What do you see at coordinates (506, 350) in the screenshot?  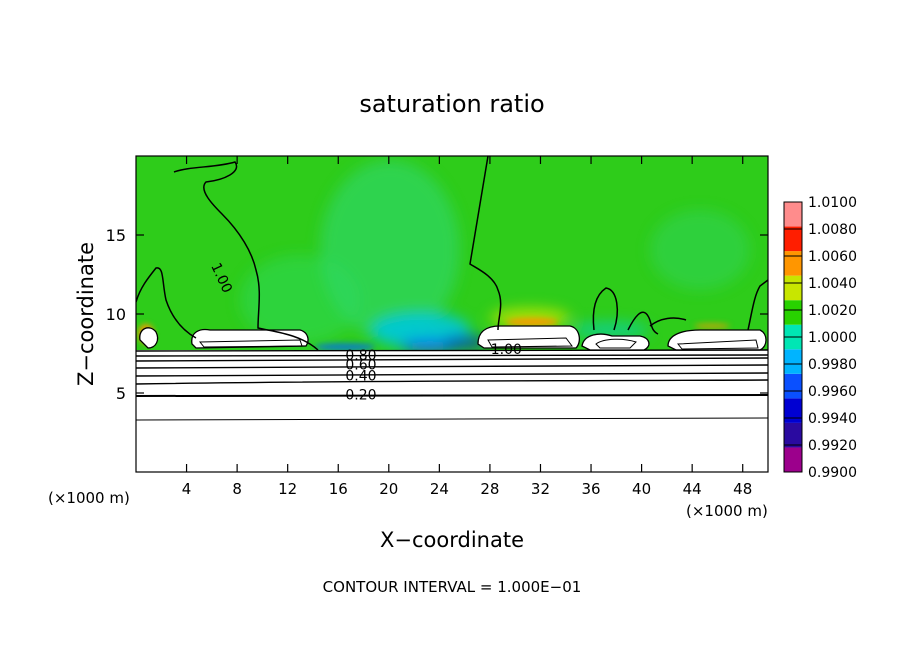 I see `contour-label: 1.00` at bounding box center [506, 350].